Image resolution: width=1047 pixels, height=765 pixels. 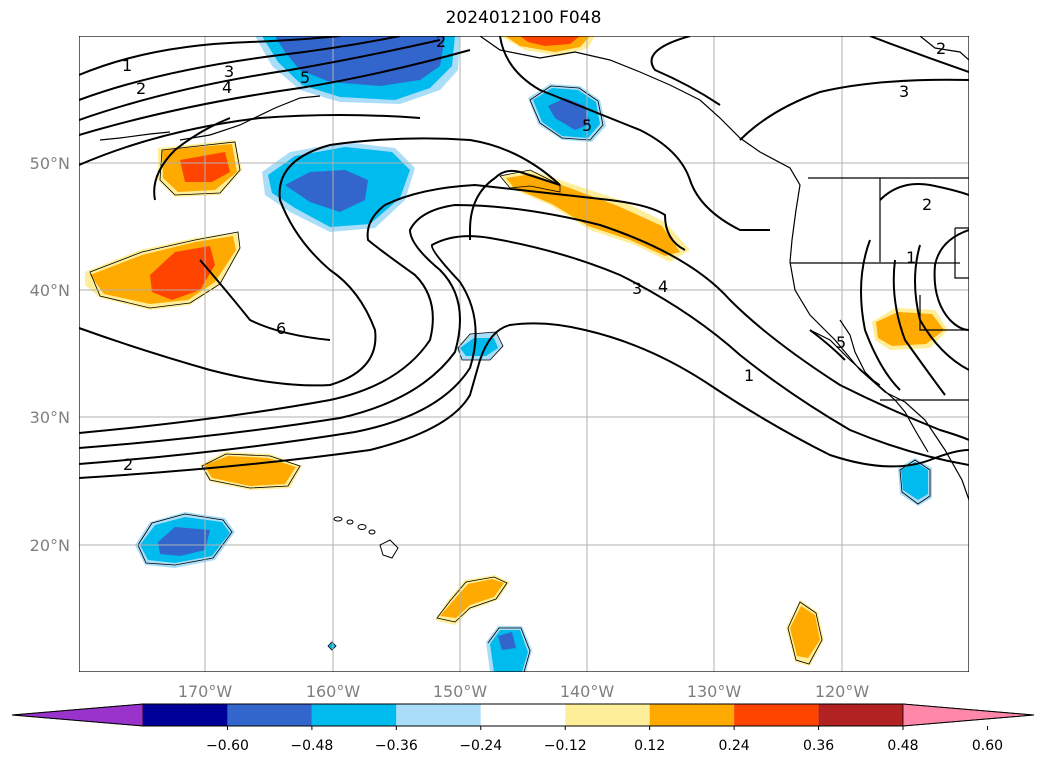 I want to click on positive-anomaly-15n, so click(x=472, y=600).